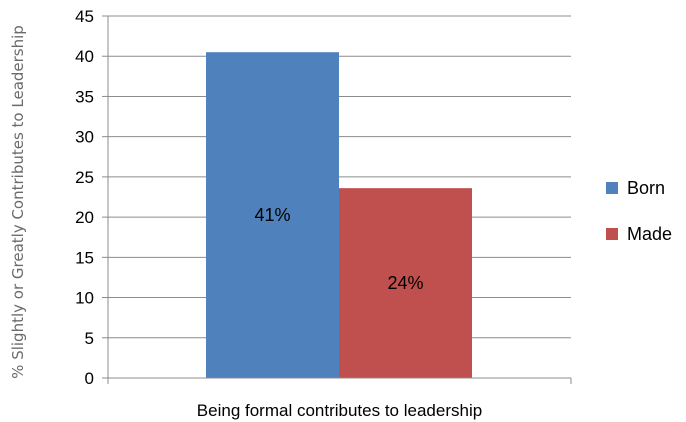 The image size is (686, 422). I want to click on data-label-born: 41%, so click(272, 215).